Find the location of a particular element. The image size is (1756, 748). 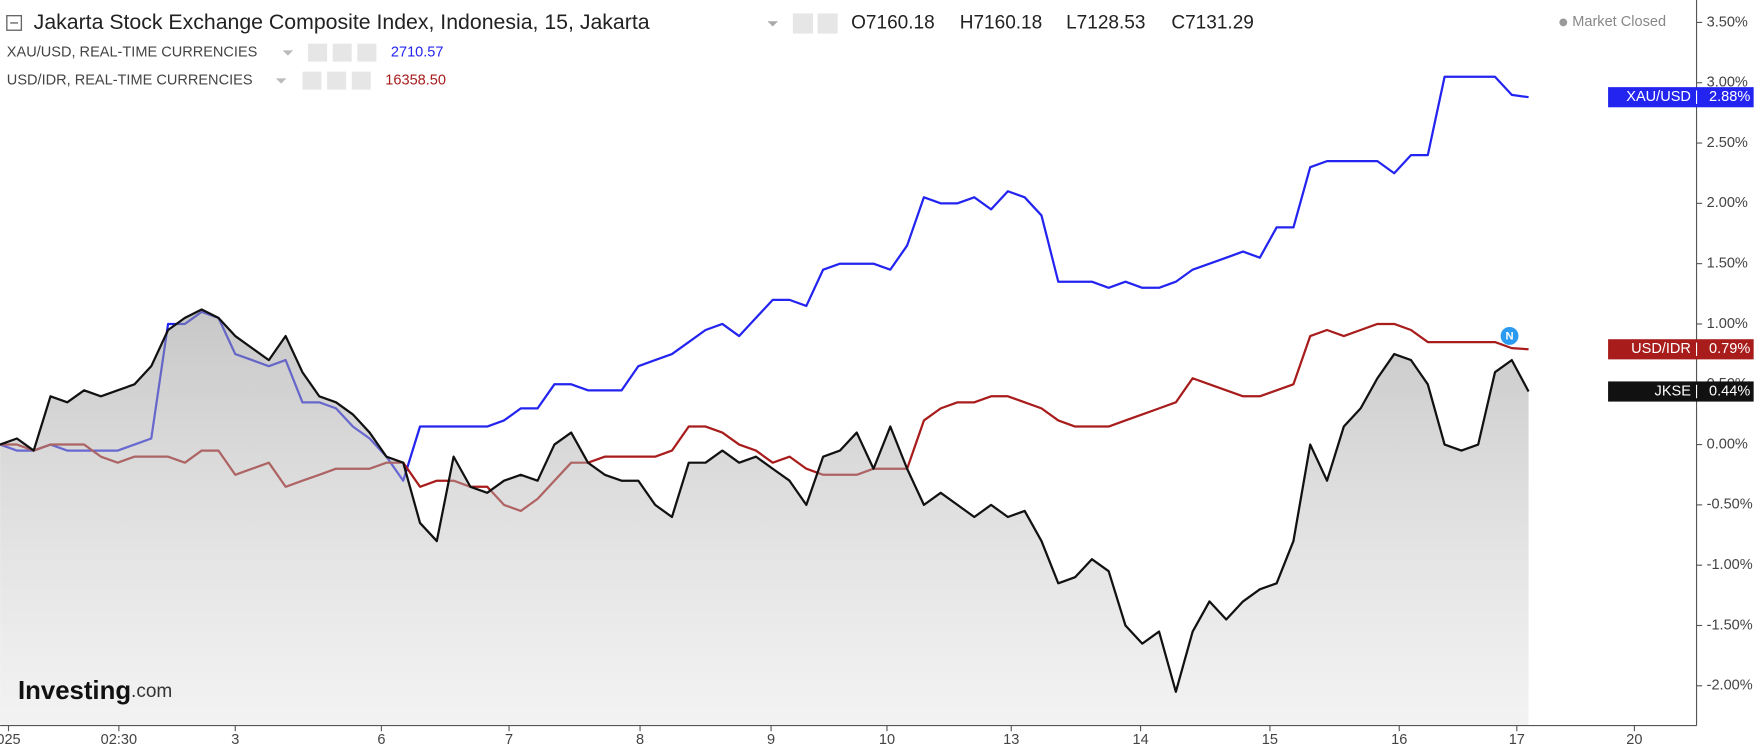

ohlc-low: L7128.53 is located at coordinates (1105, 23).